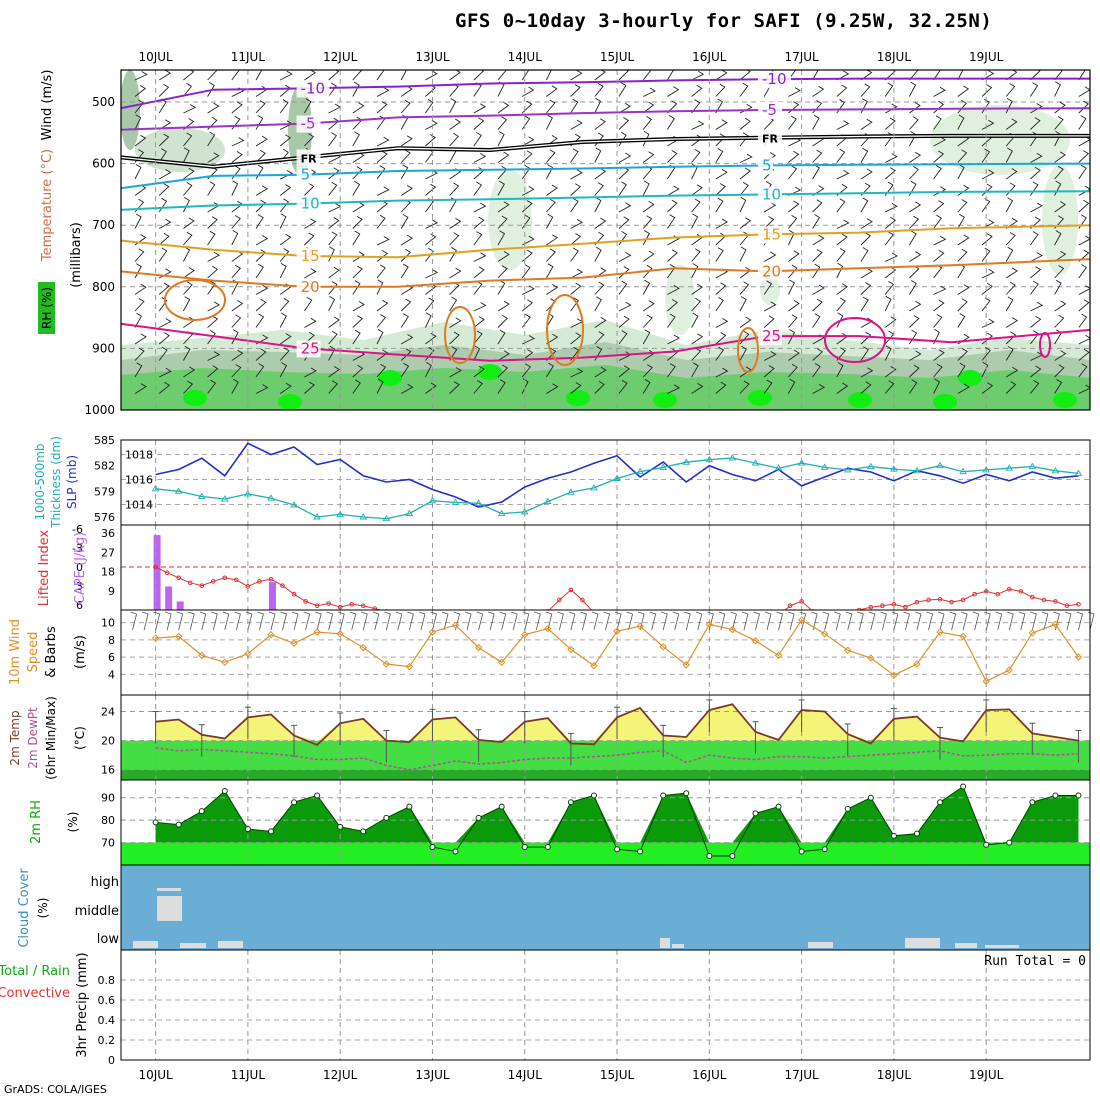  What do you see at coordinates (47, 205) in the screenshot?
I see `upper-label-temp: Temperature (°C)` at bounding box center [47, 205].